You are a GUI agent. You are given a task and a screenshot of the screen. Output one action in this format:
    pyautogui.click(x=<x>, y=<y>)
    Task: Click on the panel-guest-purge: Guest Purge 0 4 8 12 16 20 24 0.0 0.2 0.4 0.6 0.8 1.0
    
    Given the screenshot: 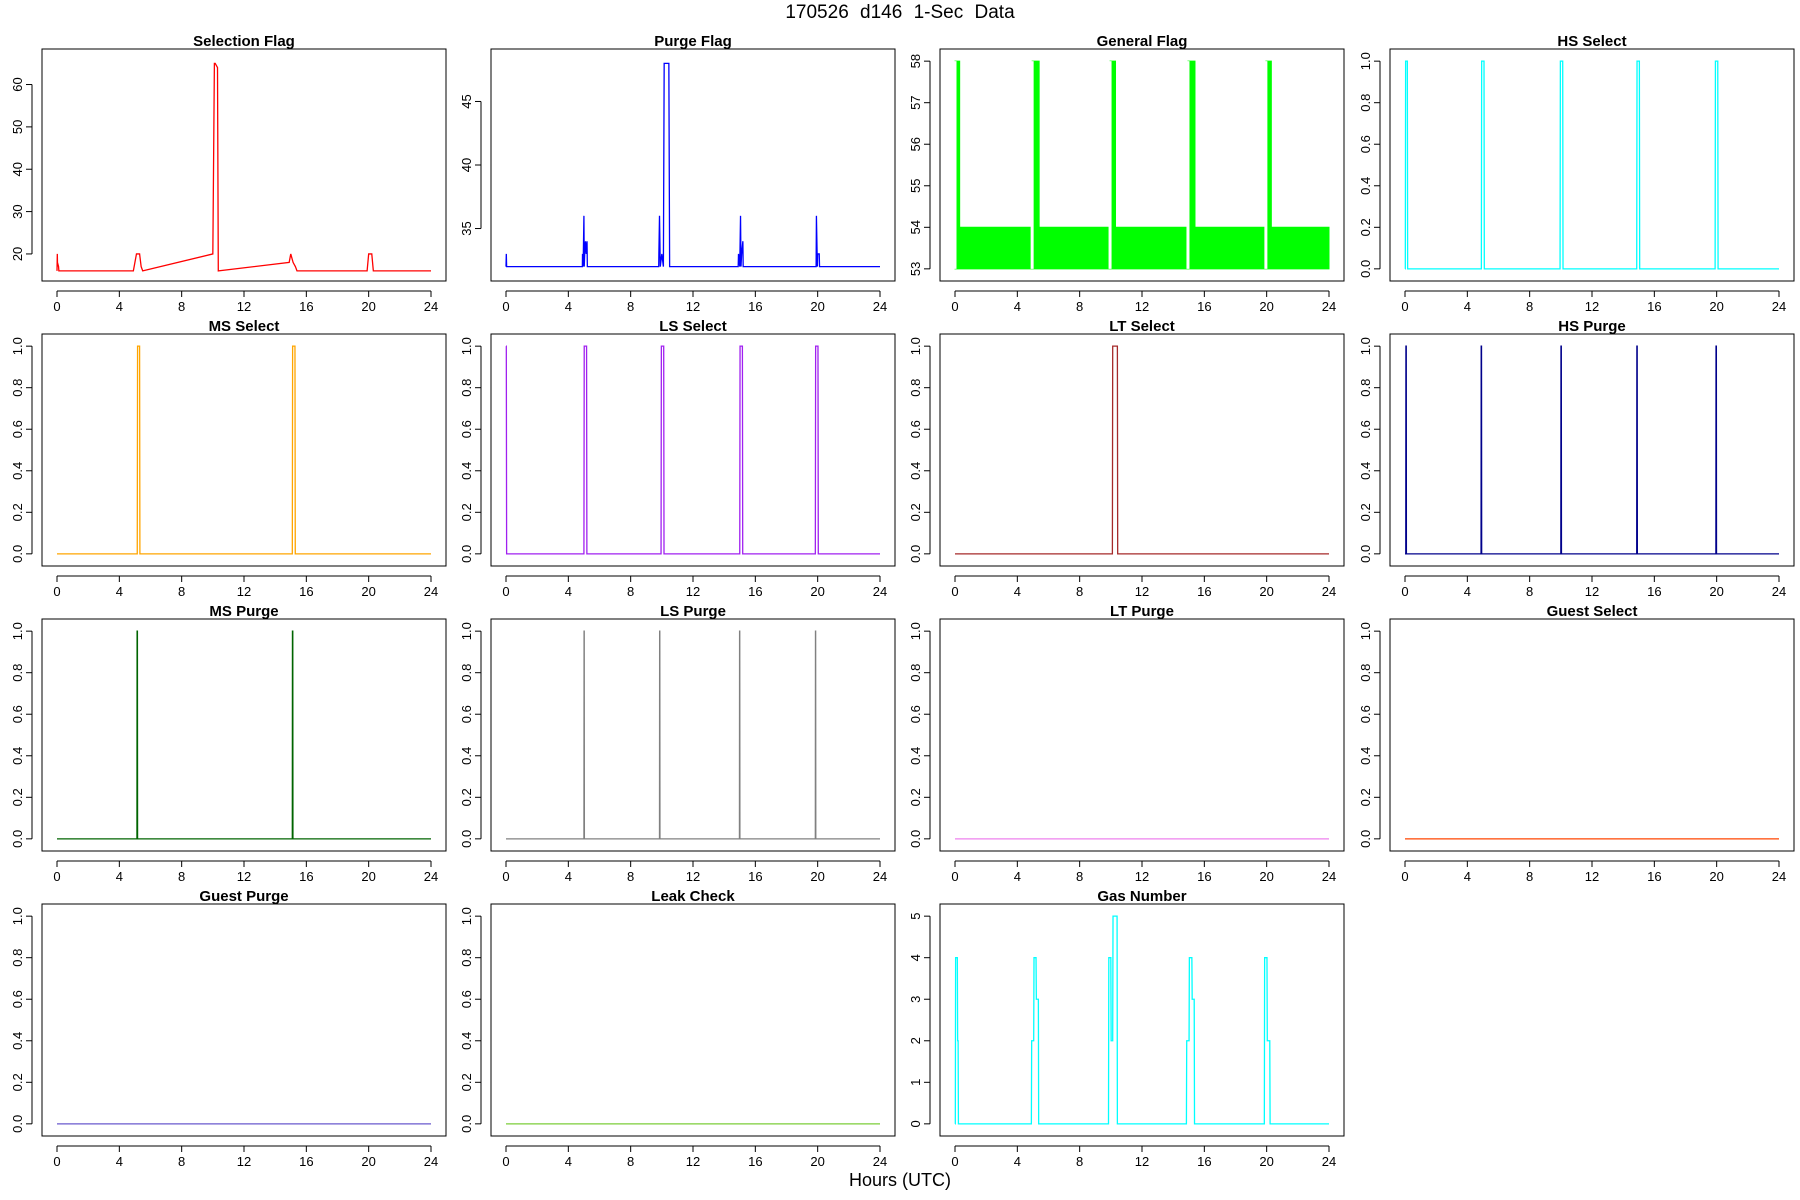 What is the action you would take?
    pyautogui.click(x=228, y=1028)
    